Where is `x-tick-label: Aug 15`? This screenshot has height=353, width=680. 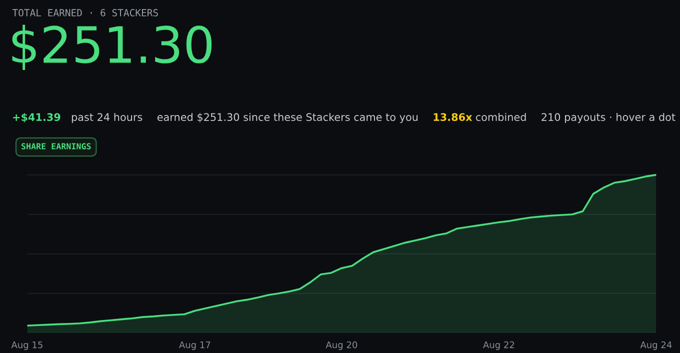 x-tick-label: Aug 15 is located at coordinates (26, 345).